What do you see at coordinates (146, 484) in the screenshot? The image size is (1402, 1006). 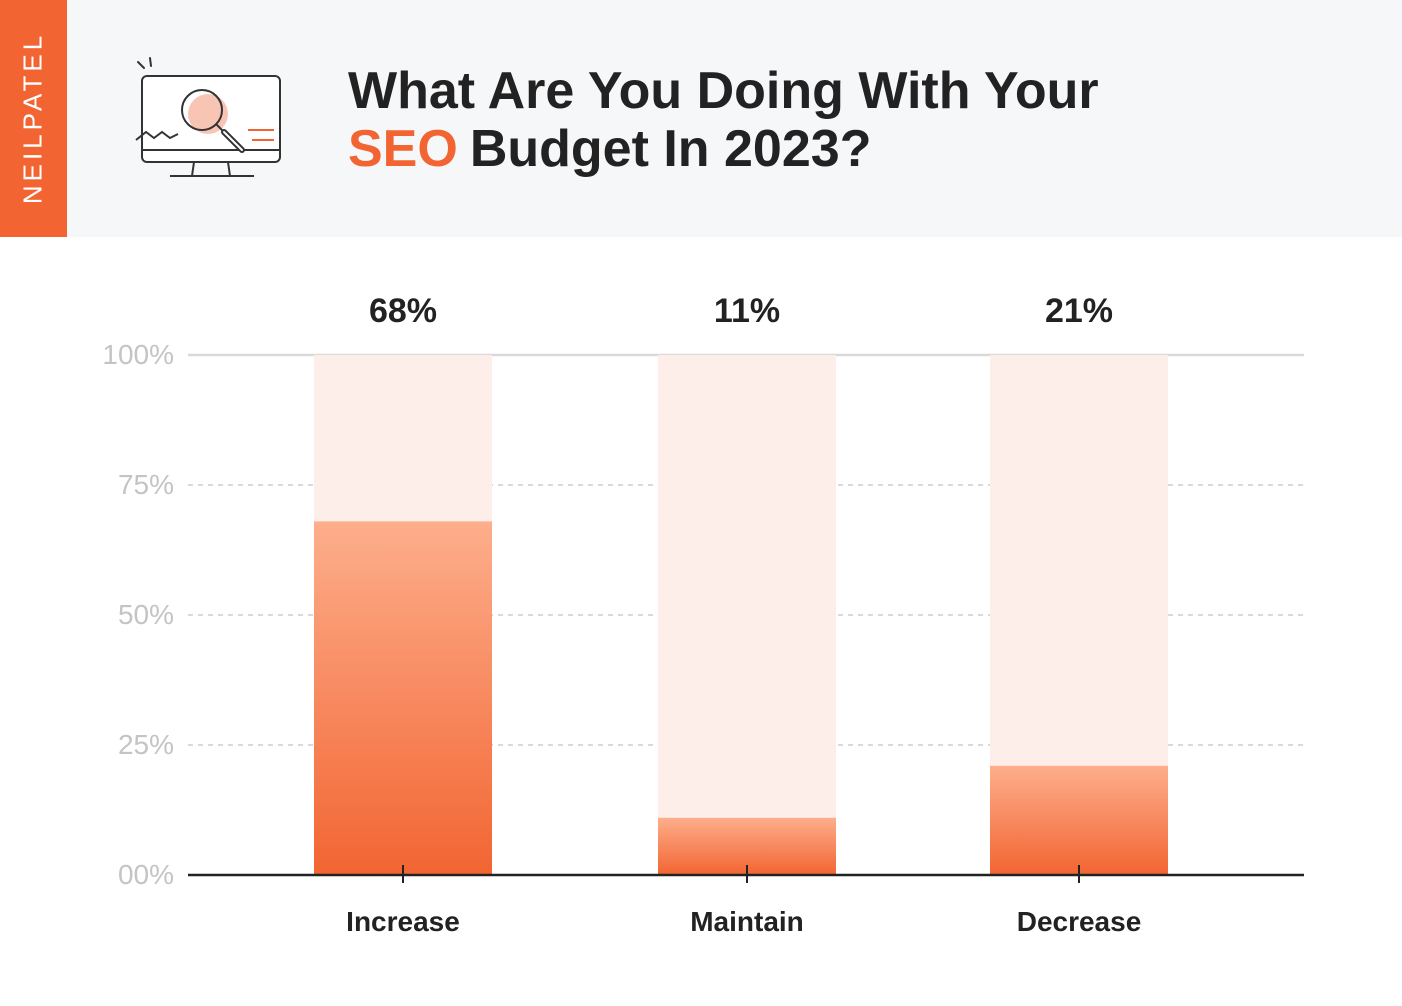 I see `y-tick-label: 75%` at bounding box center [146, 484].